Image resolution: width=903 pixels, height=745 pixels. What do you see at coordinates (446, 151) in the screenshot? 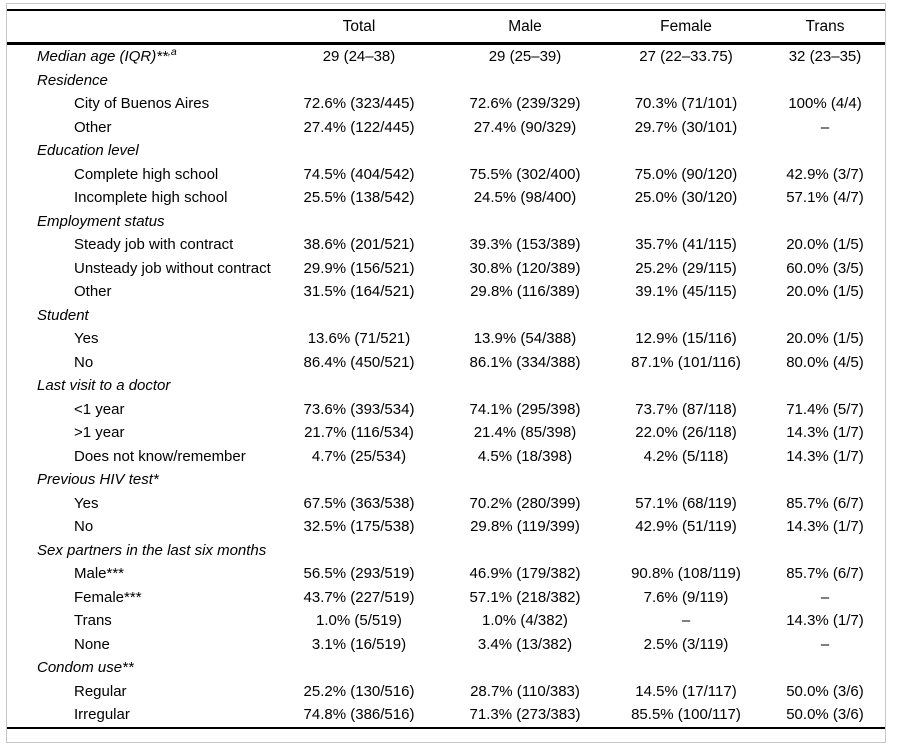
I see `table-row: Education level` at bounding box center [446, 151].